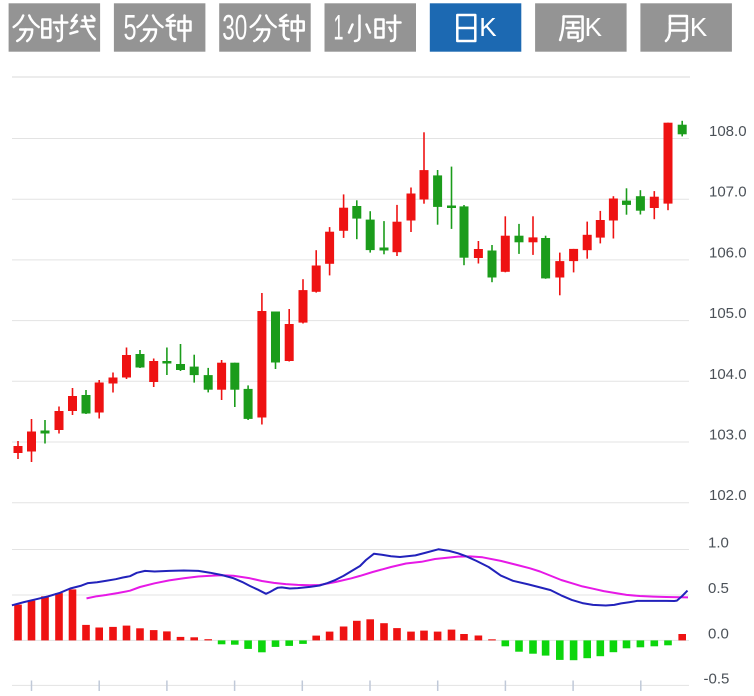 The height and width of the screenshot is (696, 754). I want to click on svg-text: 1.0, so click(718, 543).